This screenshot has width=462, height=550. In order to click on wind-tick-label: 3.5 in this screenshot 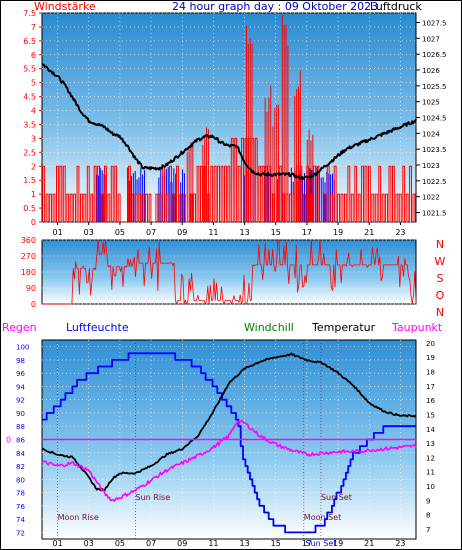, I will do `click(29, 124)`.